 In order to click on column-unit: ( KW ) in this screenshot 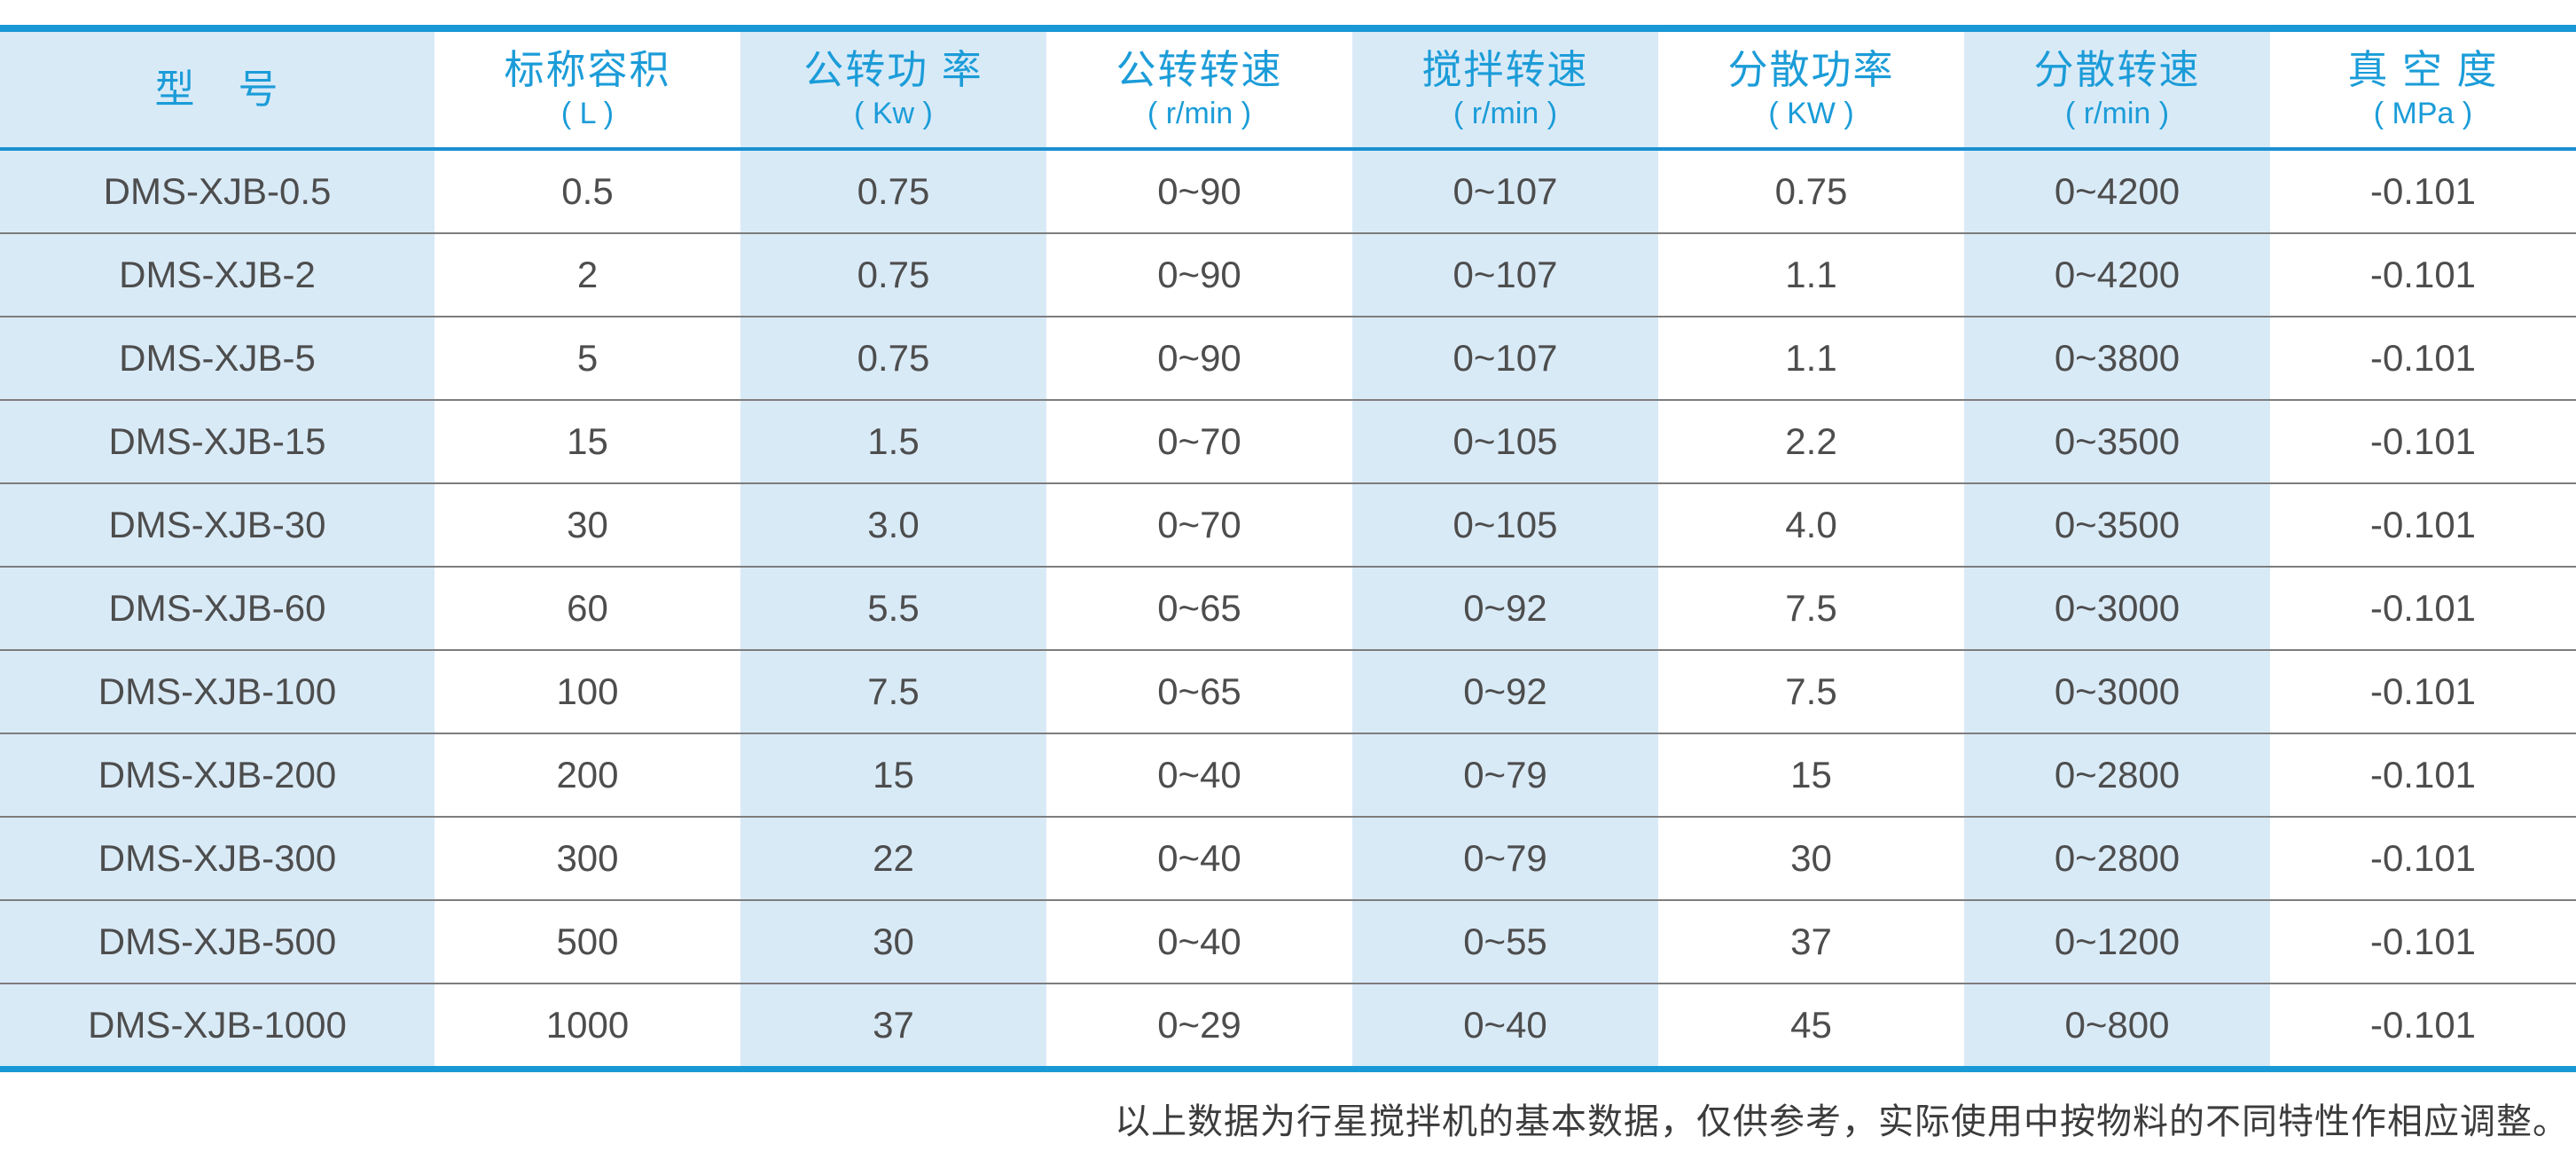, I will do `click(1811, 114)`.